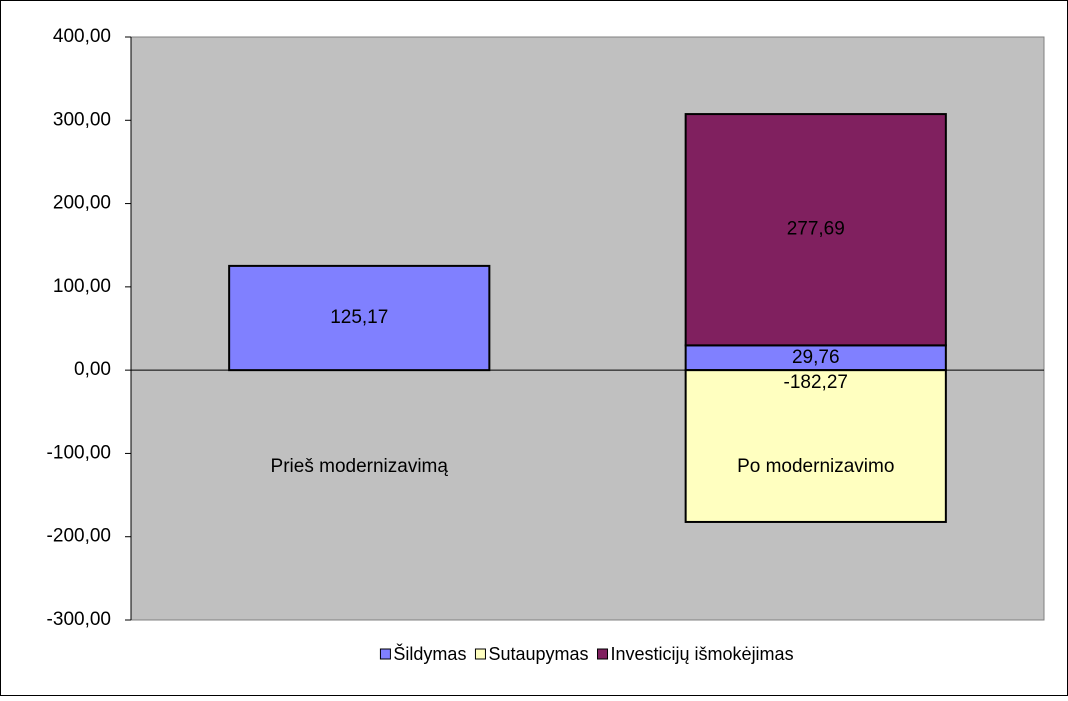 This screenshot has height=701, width=1068. I want to click on data-label: 125,17, so click(359, 317).